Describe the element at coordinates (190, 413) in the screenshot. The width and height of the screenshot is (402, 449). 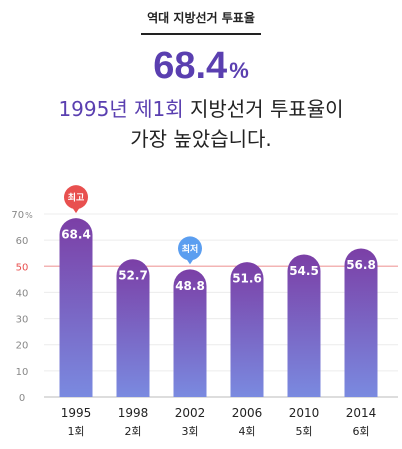
I see `x-tick-label: 2002` at that location.